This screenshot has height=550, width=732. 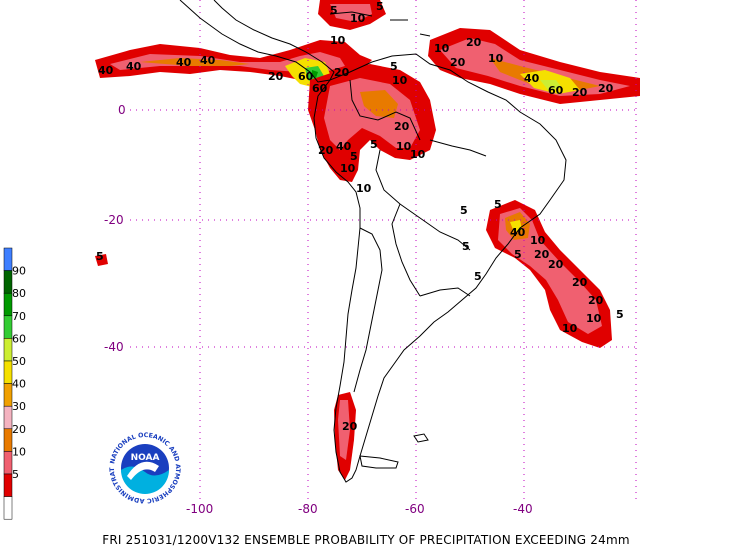 I want to click on legend-label: 50, so click(x=19, y=361).